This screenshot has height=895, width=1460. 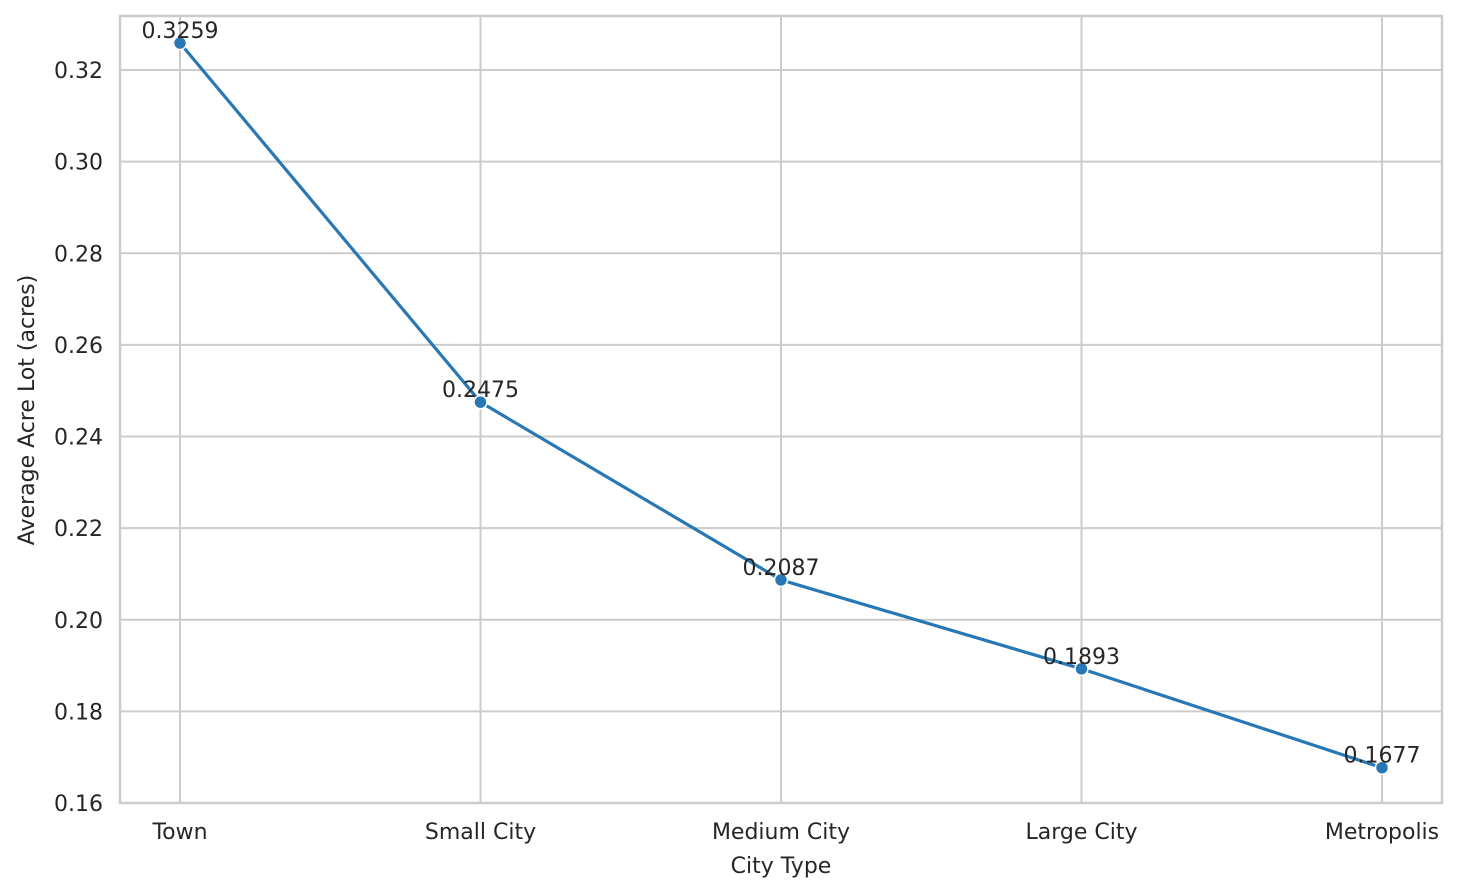 What do you see at coordinates (78, 529) in the screenshot?
I see `y-tick-label: 0.22` at bounding box center [78, 529].